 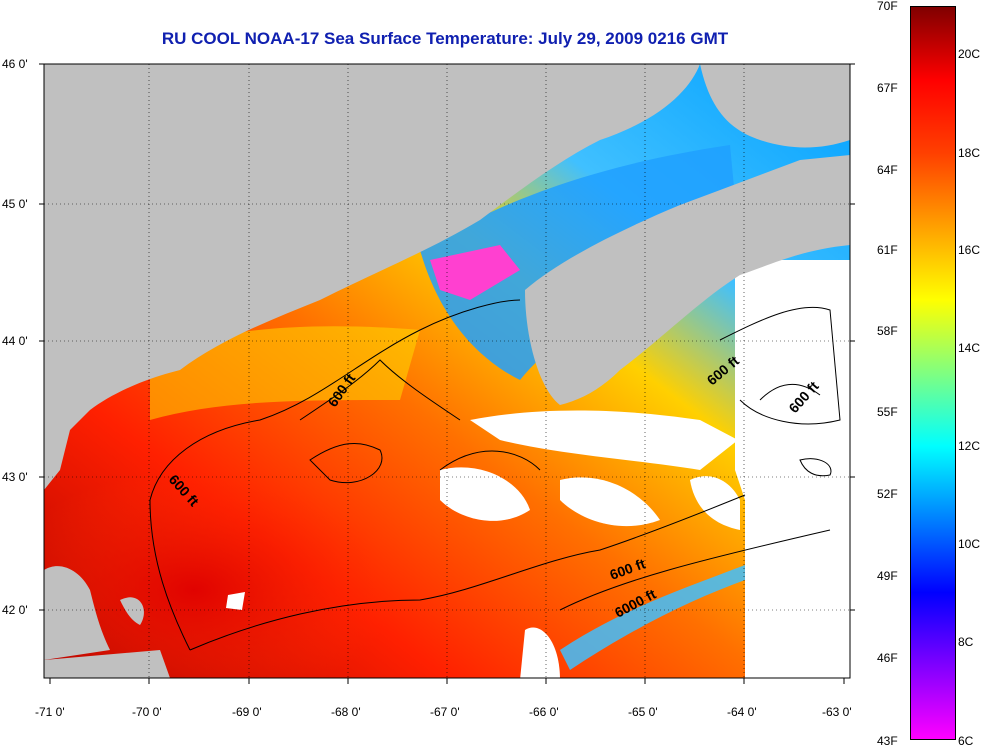 I want to click on cb-f-58: 58F, so click(x=887, y=331).